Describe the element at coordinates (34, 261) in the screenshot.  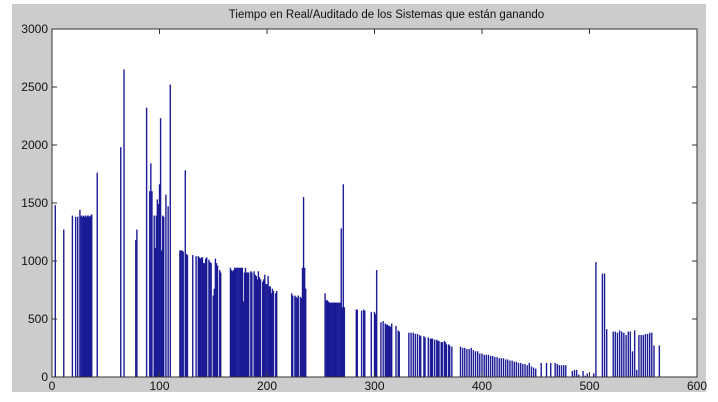
I see `y-tick-label: 1000` at that location.